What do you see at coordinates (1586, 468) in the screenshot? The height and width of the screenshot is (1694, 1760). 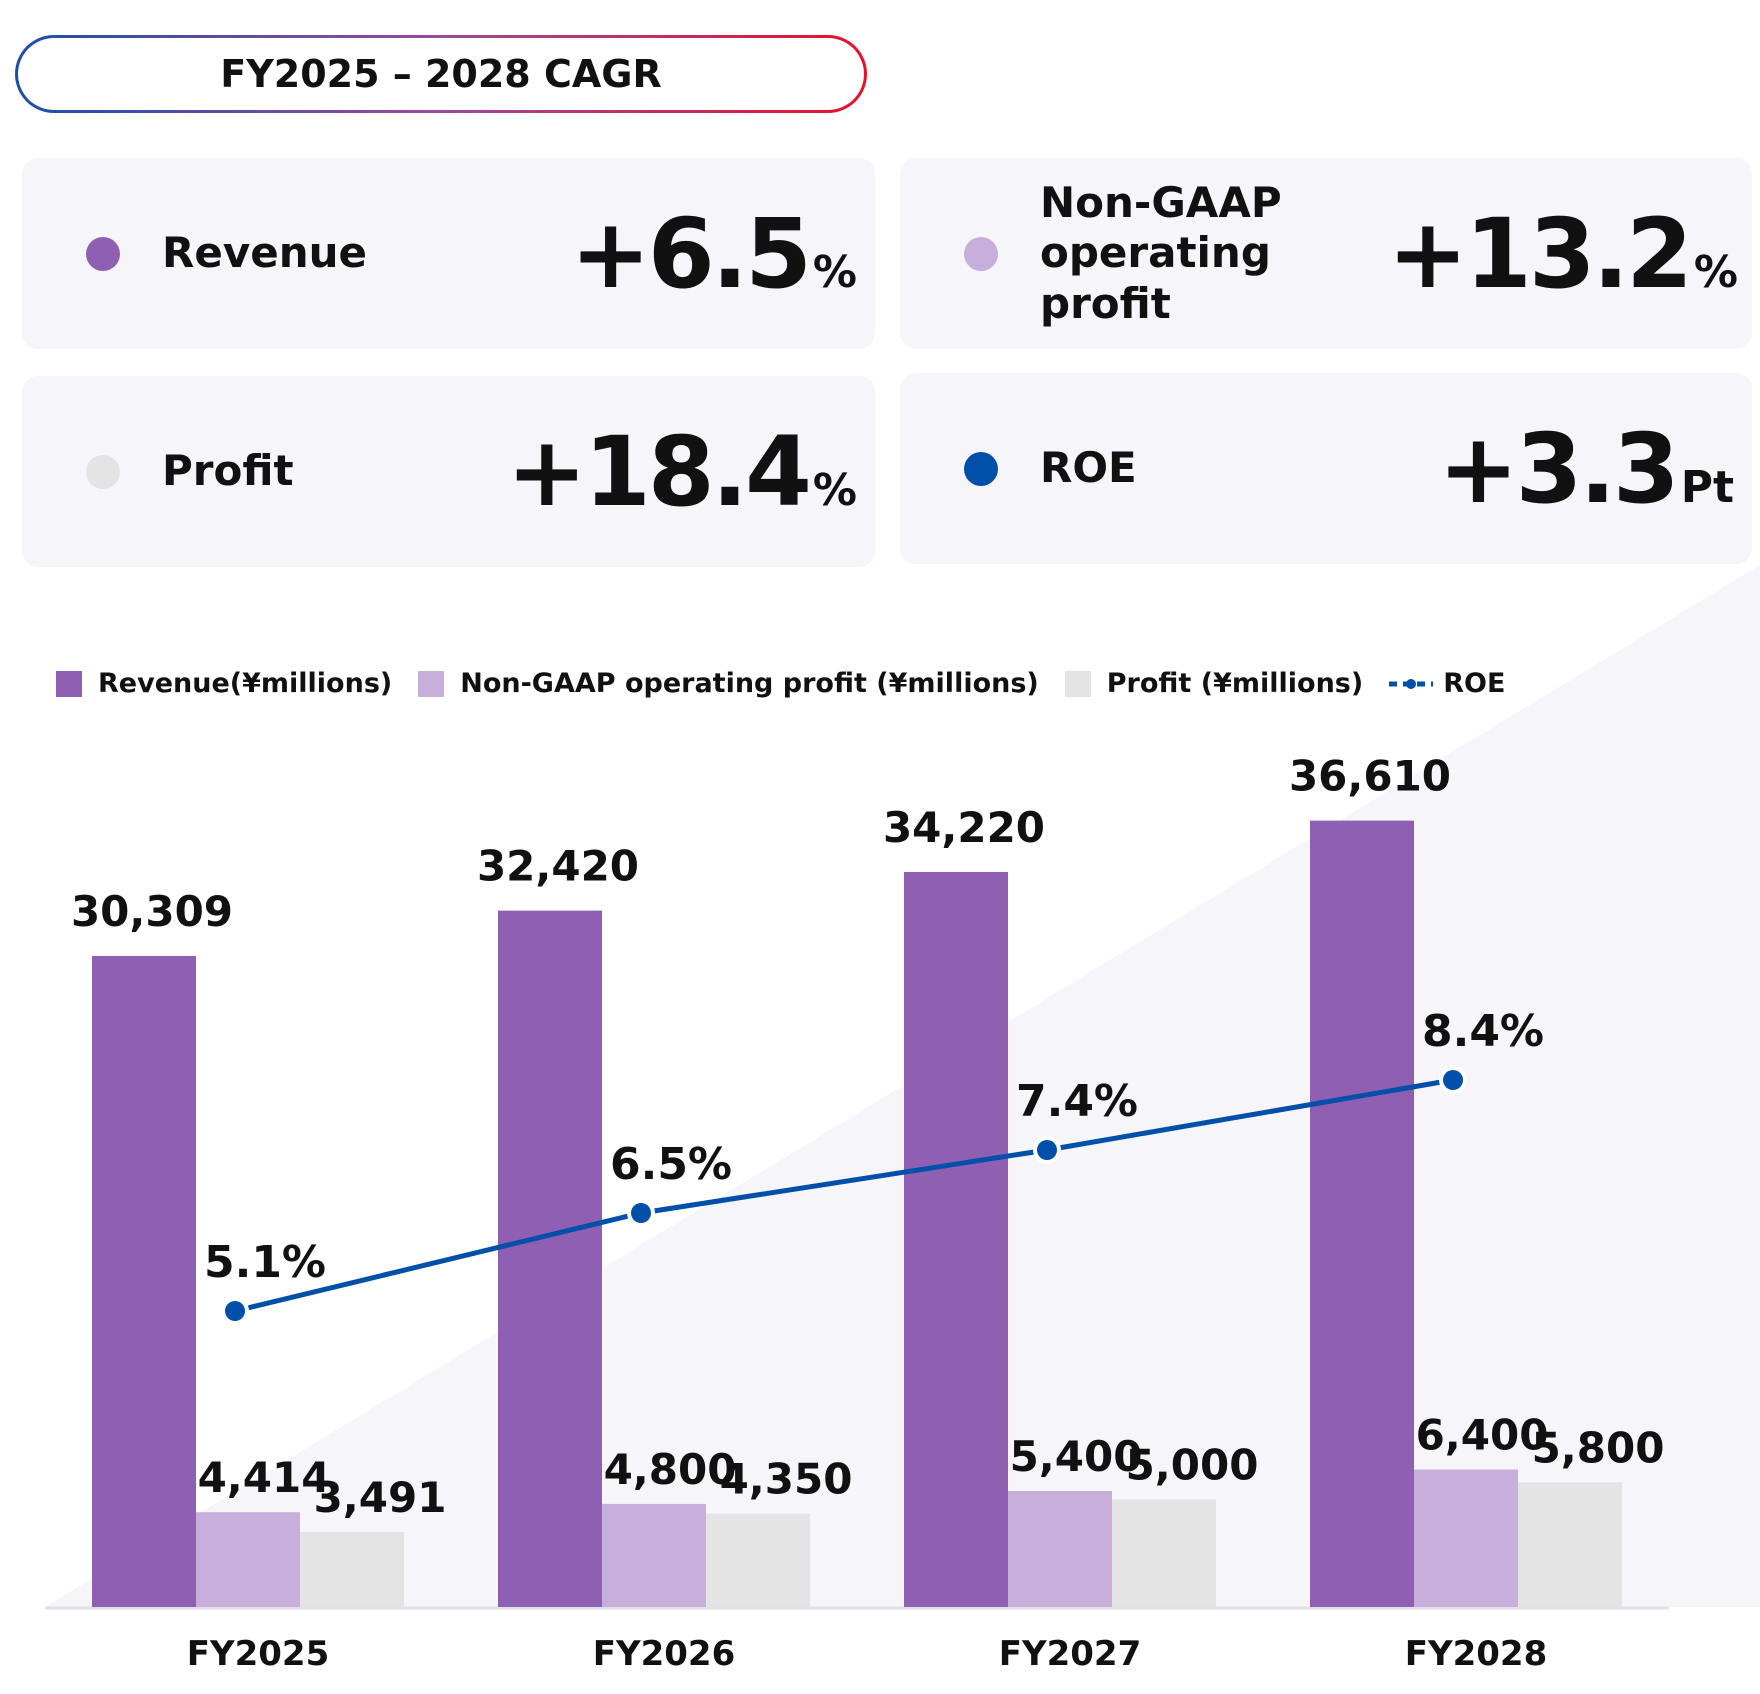 I see `card-value: +3.3Pt` at bounding box center [1586, 468].